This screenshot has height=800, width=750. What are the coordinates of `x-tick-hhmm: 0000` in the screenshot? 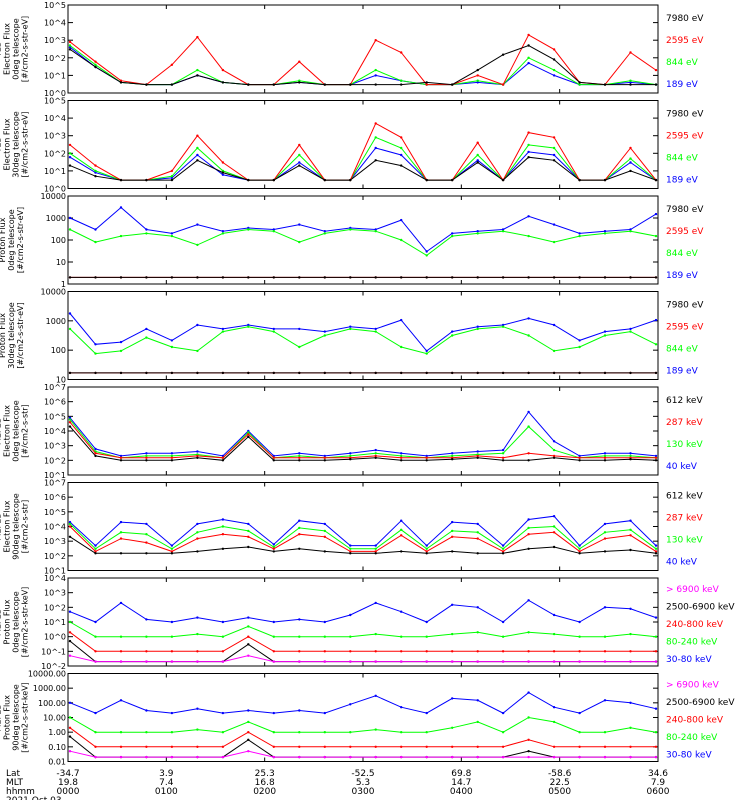 It's located at (68, 792).